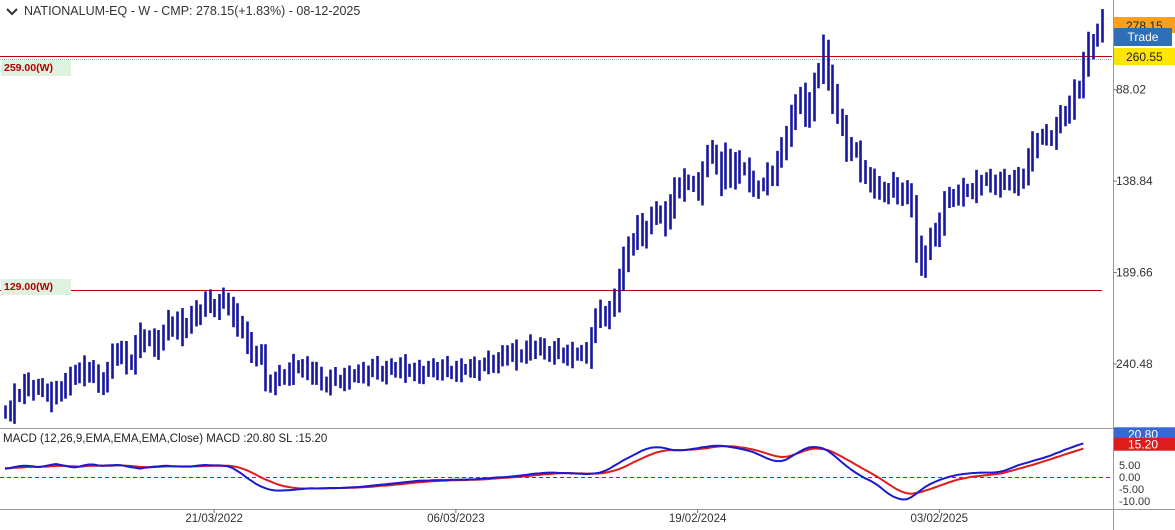  I want to click on price-tick-label: 138.84, so click(1134, 181).